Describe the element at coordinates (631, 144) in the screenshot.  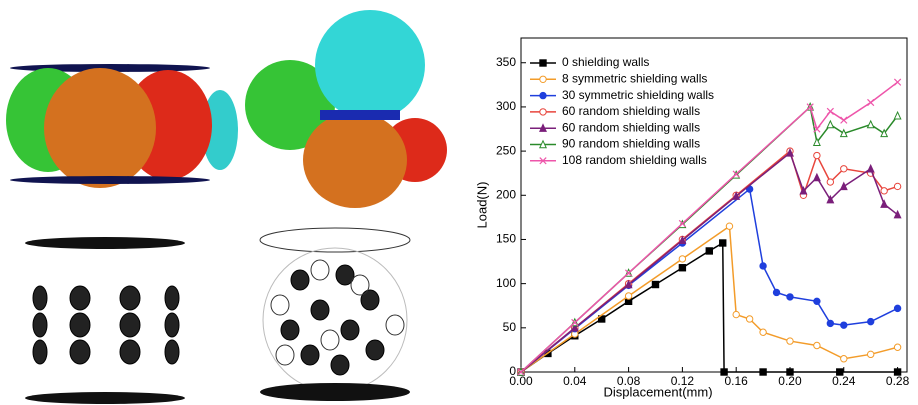
I see `legend-label: 90 random shielding walls` at that location.